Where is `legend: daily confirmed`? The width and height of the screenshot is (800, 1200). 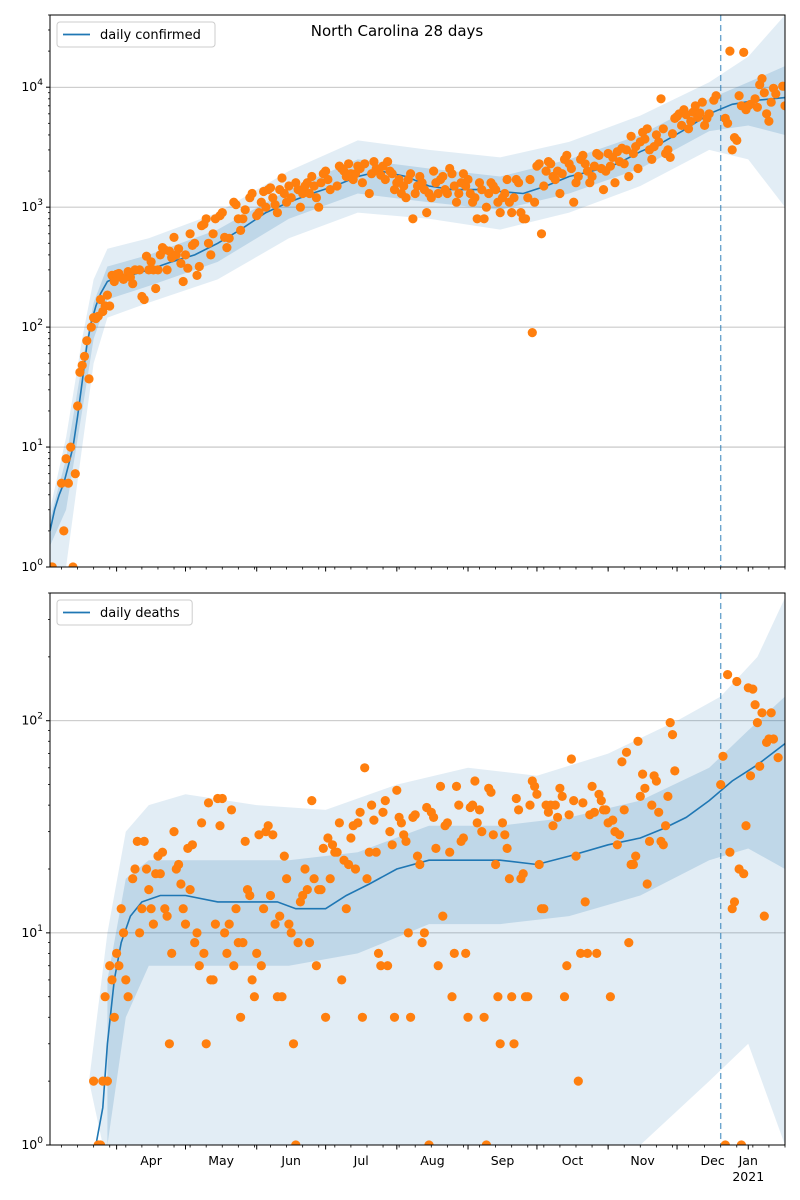 legend: daily confirmed is located at coordinates (136, 34).